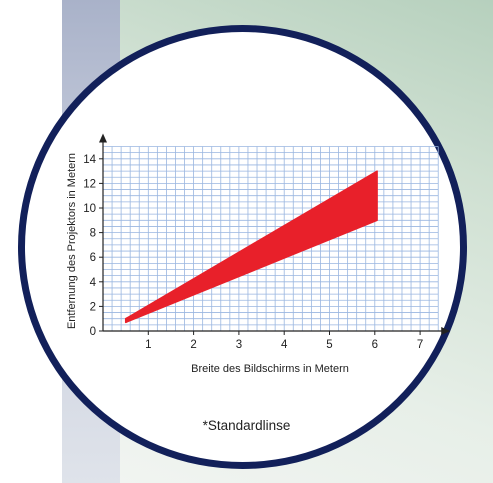  I want to click on y-tick-label: 0, so click(93, 332).